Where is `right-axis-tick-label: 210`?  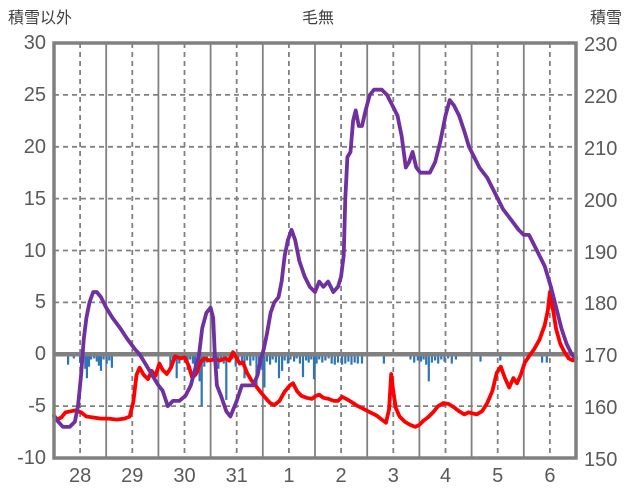 right-axis-tick-label: 210 is located at coordinates (601, 148).